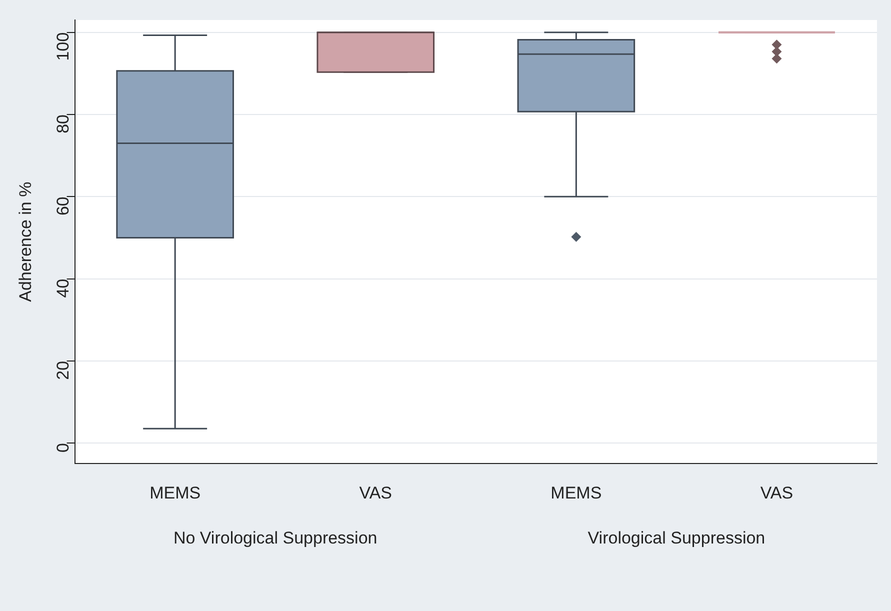 The width and height of the screenshot is (891, 611). What do you see at coordinates (275, 538) in the screenshot?
I see `text: No Virological Suppression` at bounding box center [275, 538].